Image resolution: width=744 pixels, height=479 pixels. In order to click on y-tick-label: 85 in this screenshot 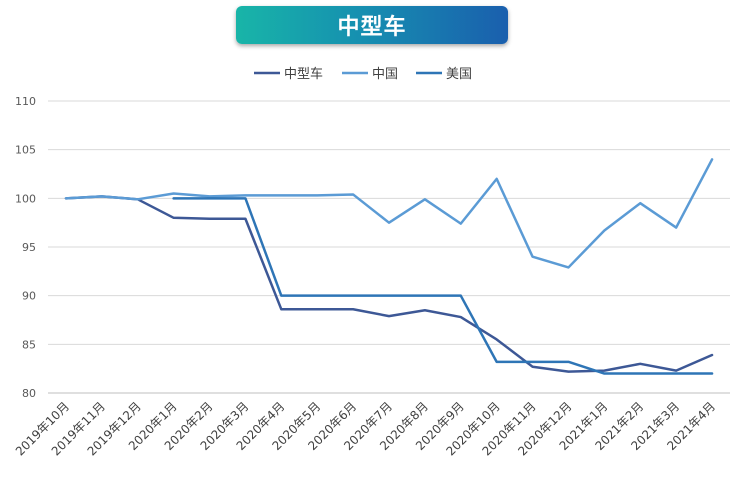, I will do `click(29, 344)`.